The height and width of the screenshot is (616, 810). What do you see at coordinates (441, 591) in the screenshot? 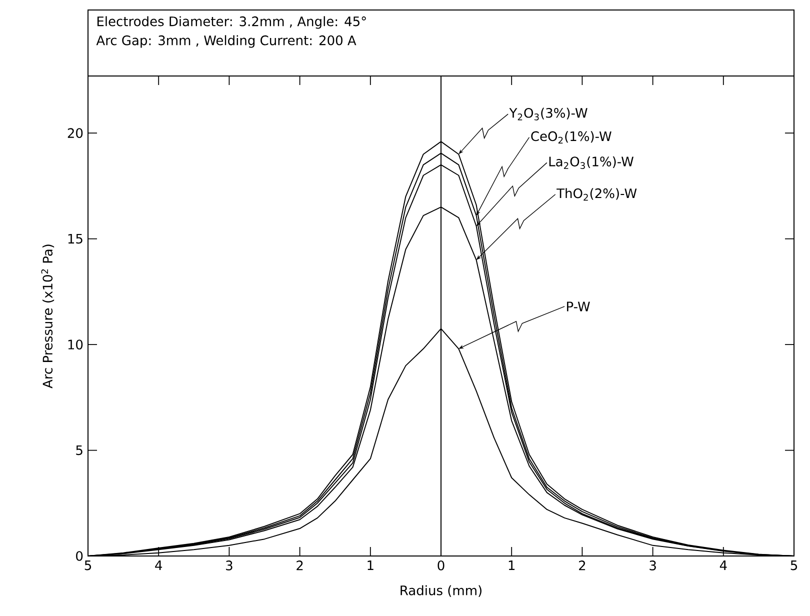
I see `x-axis-title: Radius (mm)` at bounding box center [441, 591].